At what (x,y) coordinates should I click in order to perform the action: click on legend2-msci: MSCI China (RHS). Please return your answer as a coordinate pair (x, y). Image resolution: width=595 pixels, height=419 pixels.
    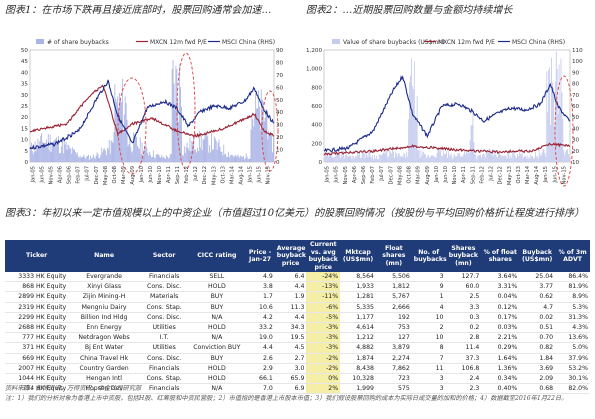
    Looking at the image, I should click on (538, 42).